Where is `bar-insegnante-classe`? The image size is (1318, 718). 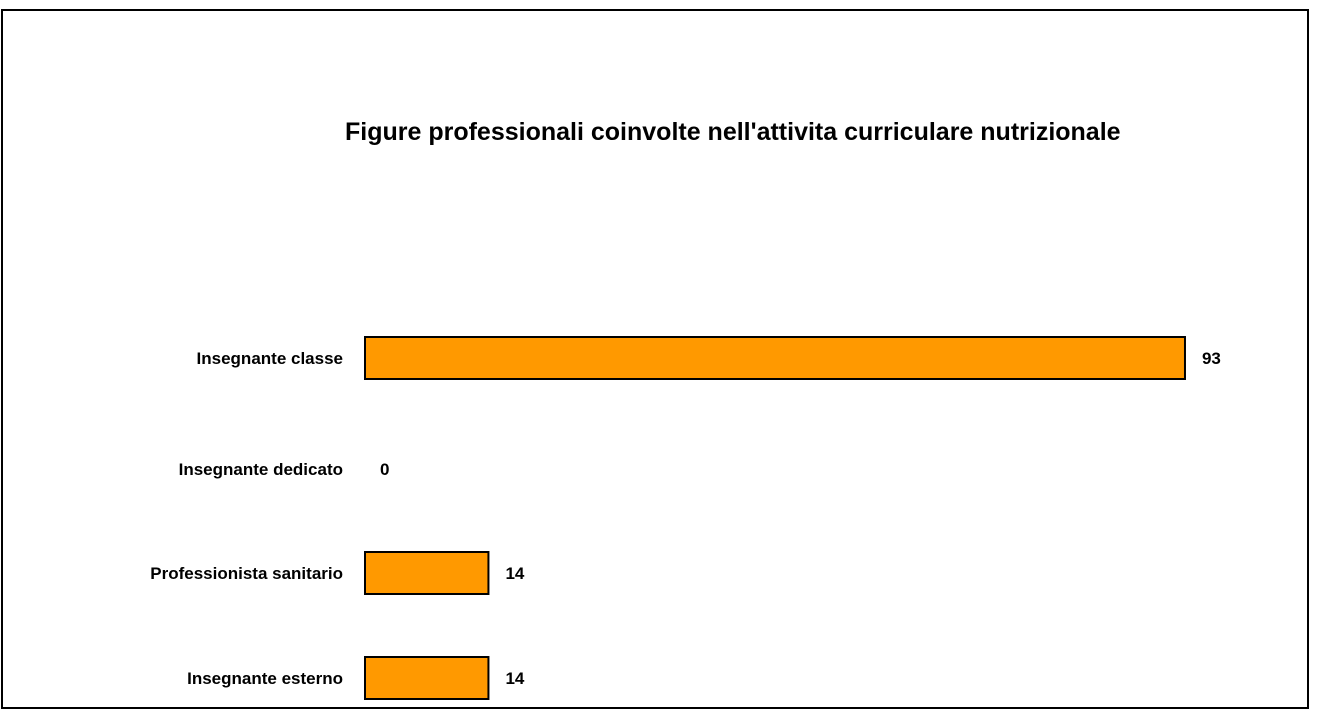
bar-insegnante-classe is located at coordinates (775, 358).